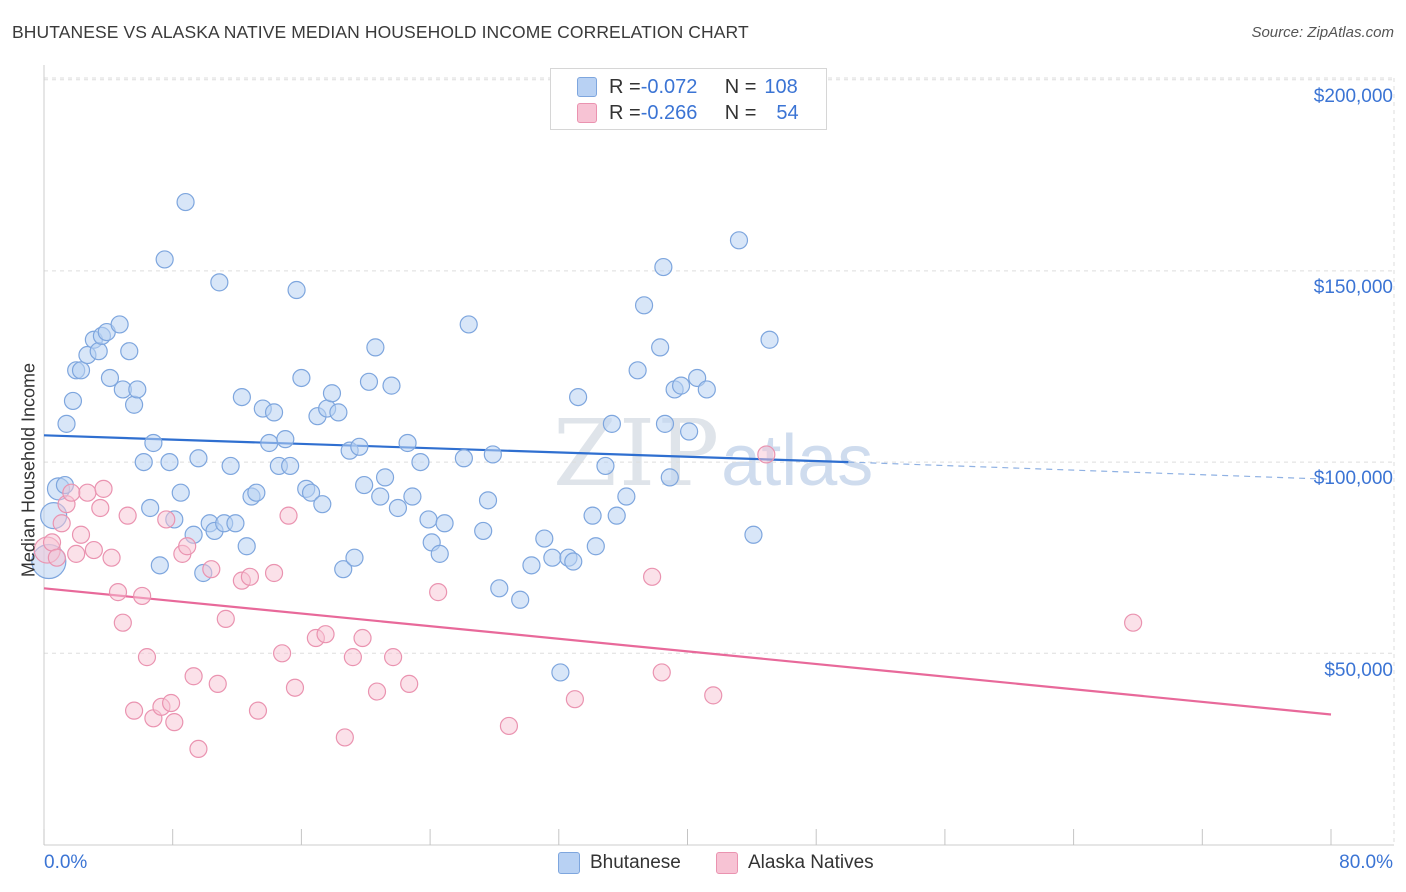 Image resolution: width=1406 pixels, height=892 pixels. What do you see at coordinates (669, 86) in the screenshot?
I see `legend-r-value: -0.072` at bounding box center [669, 86].